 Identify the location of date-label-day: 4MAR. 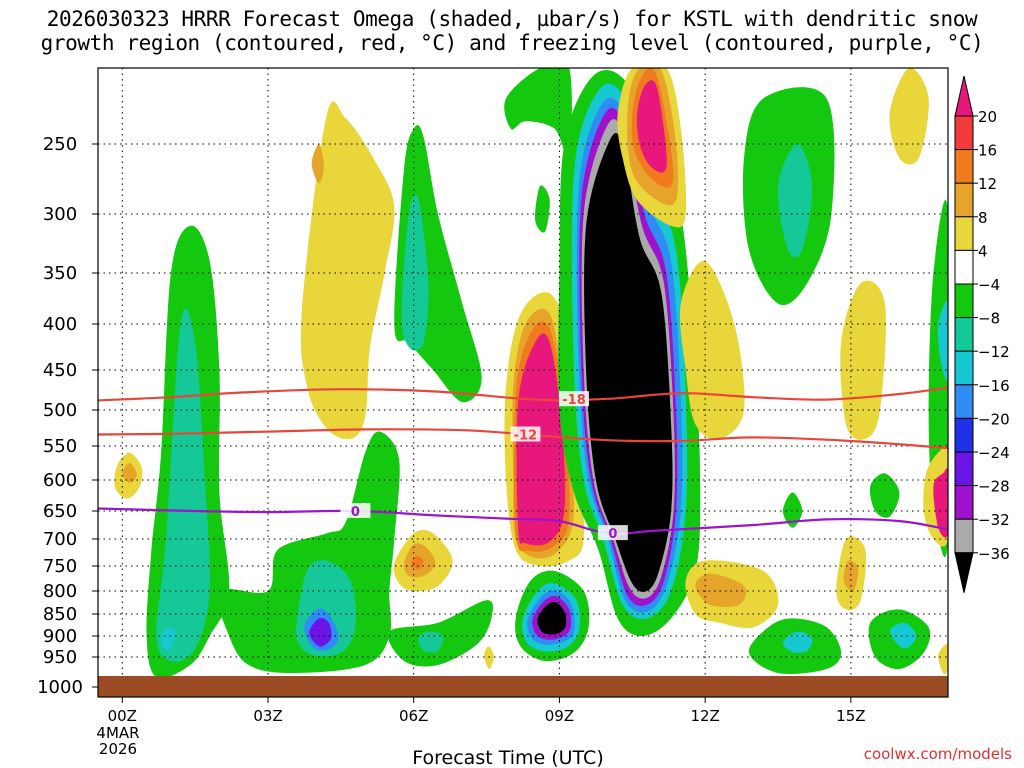
(117, 733).